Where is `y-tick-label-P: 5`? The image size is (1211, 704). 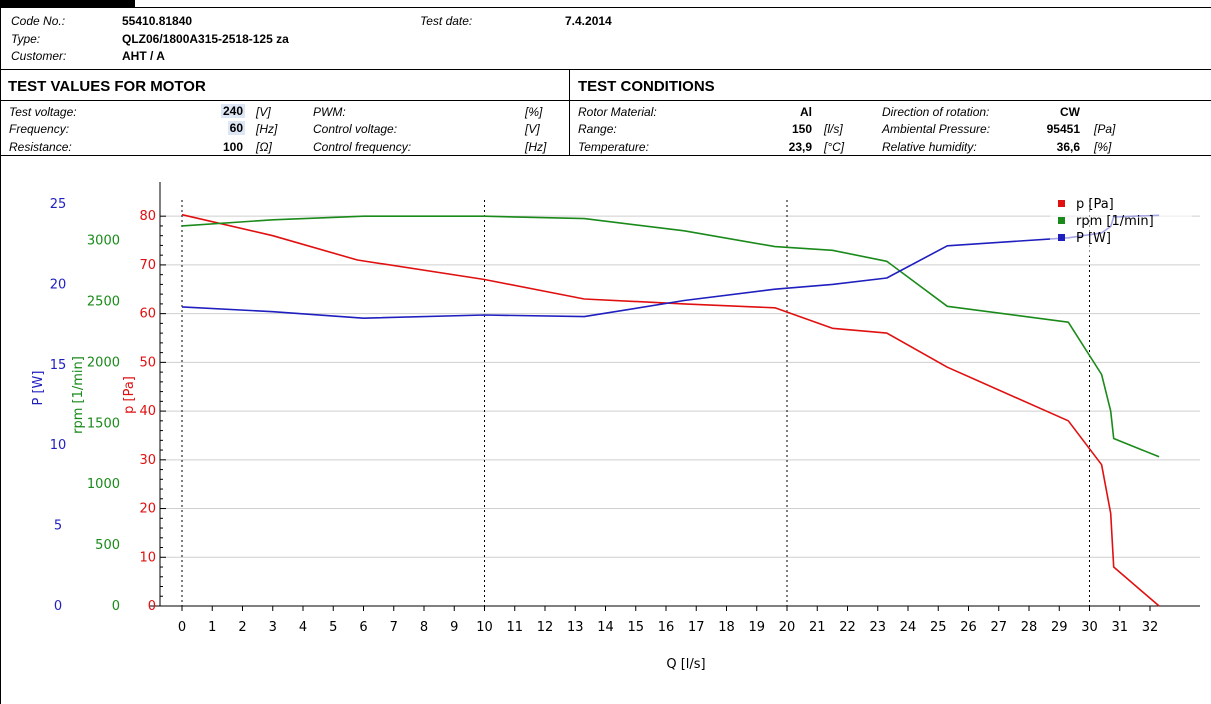 y-tick-label-P: 5 is located at coordinates (58, 526).